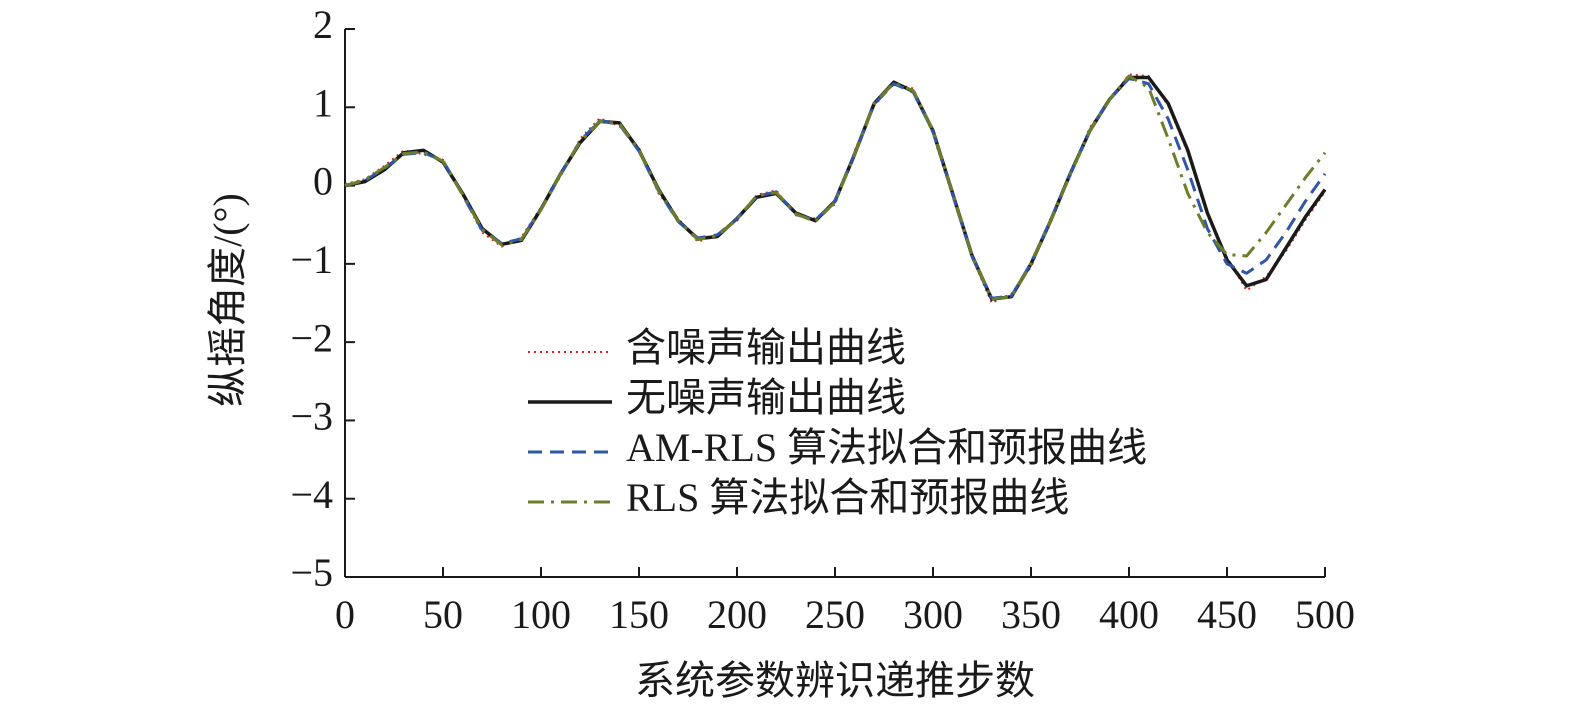  I want to click on x-tick-label: 400, so click(1129, 614).